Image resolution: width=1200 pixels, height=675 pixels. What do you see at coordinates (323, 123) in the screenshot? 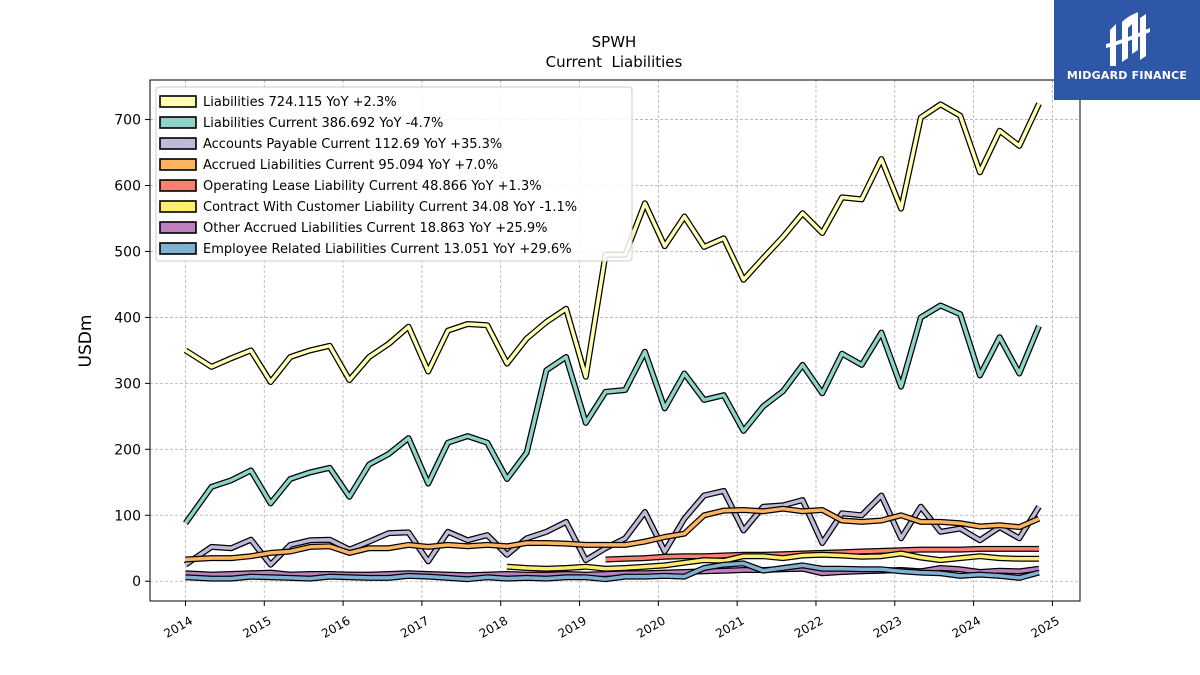
I see `legend-label: Liabilities Current 386.692 YoY -4.7%` at bounding box center [323, 123].